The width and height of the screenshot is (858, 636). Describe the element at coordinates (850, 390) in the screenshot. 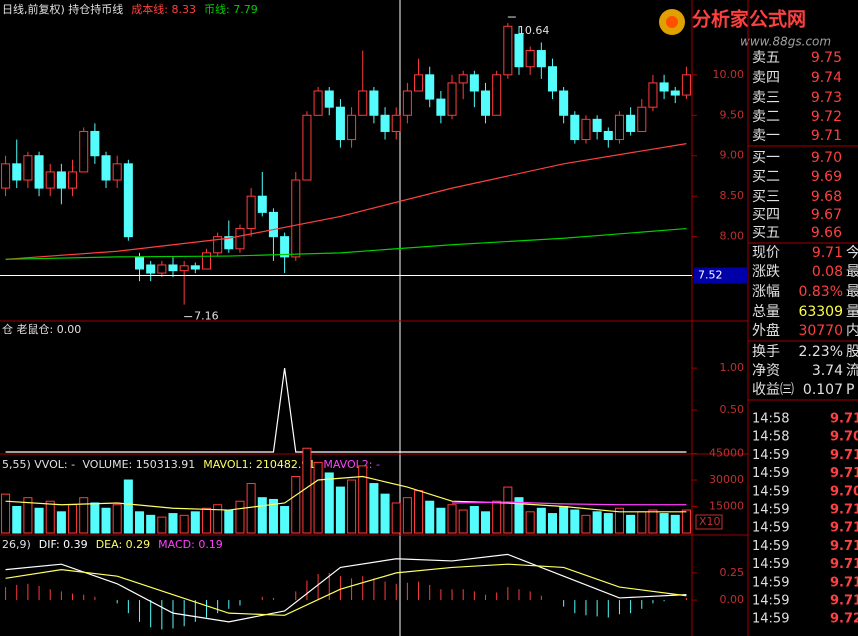

I see `quote-tail: P` at that location.